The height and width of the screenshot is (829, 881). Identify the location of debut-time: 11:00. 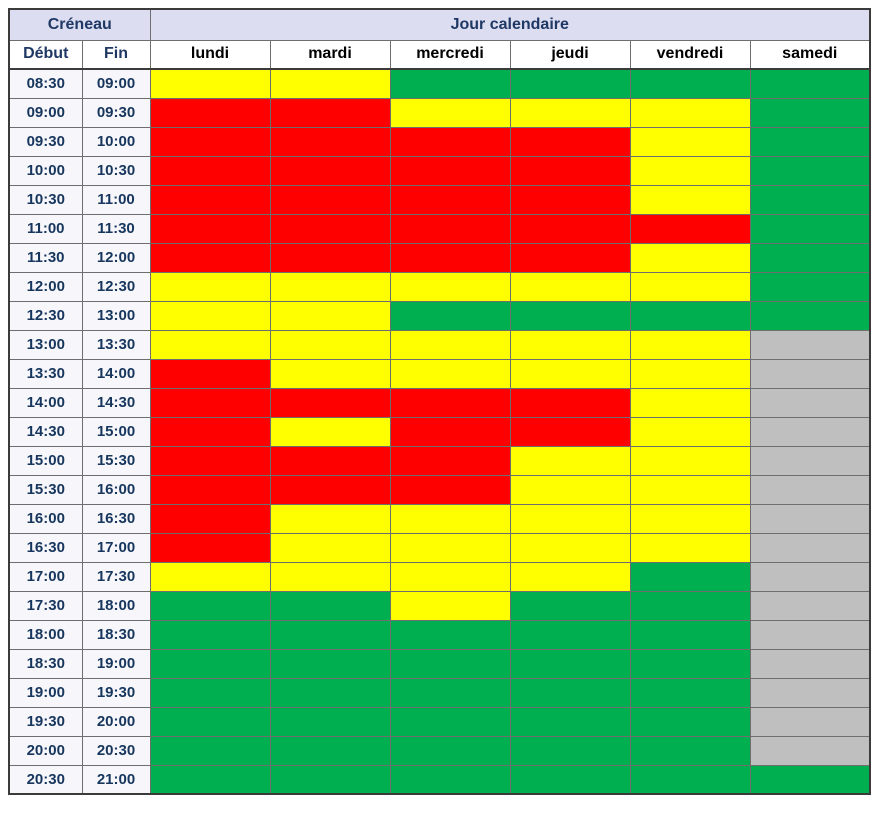
(45, 228).